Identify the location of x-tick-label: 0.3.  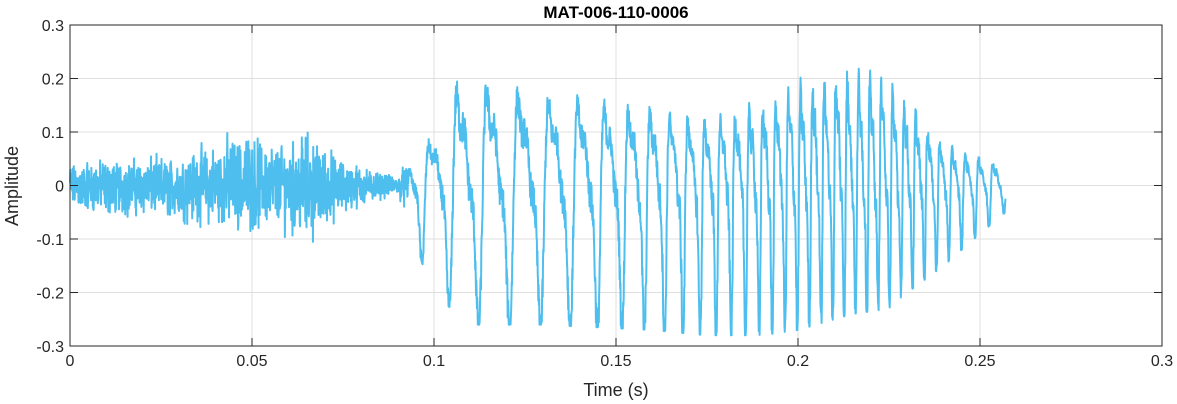
(1162, 361).